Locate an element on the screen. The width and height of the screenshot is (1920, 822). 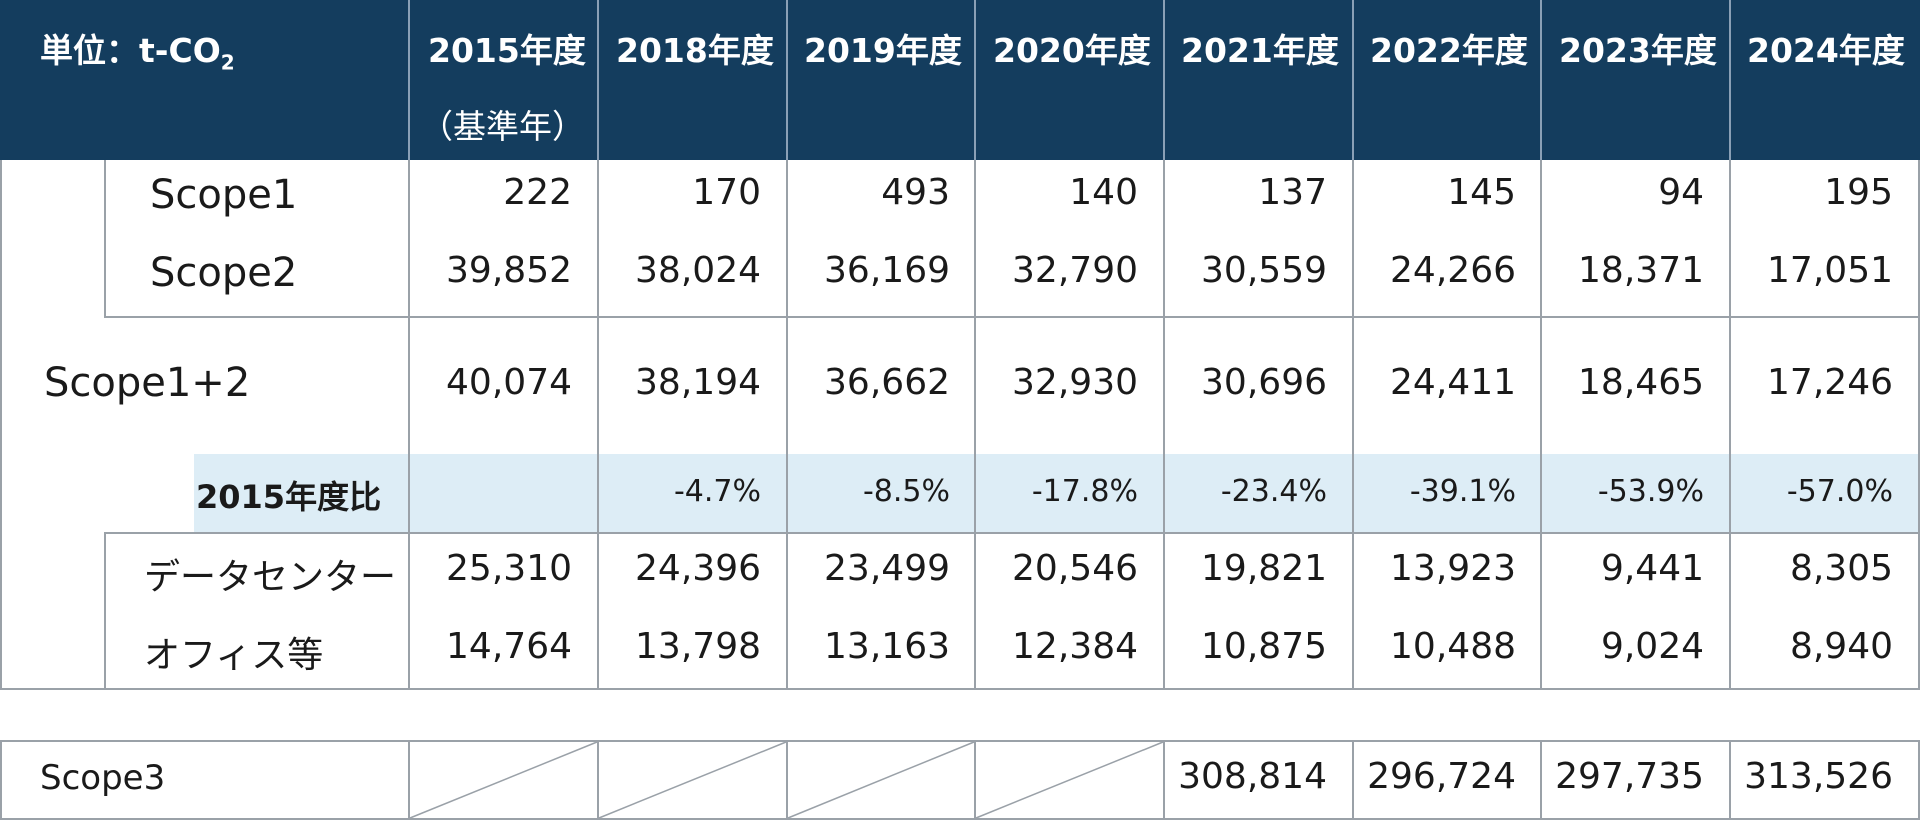
scope3-border-right is located at coordinates (1919, 780).